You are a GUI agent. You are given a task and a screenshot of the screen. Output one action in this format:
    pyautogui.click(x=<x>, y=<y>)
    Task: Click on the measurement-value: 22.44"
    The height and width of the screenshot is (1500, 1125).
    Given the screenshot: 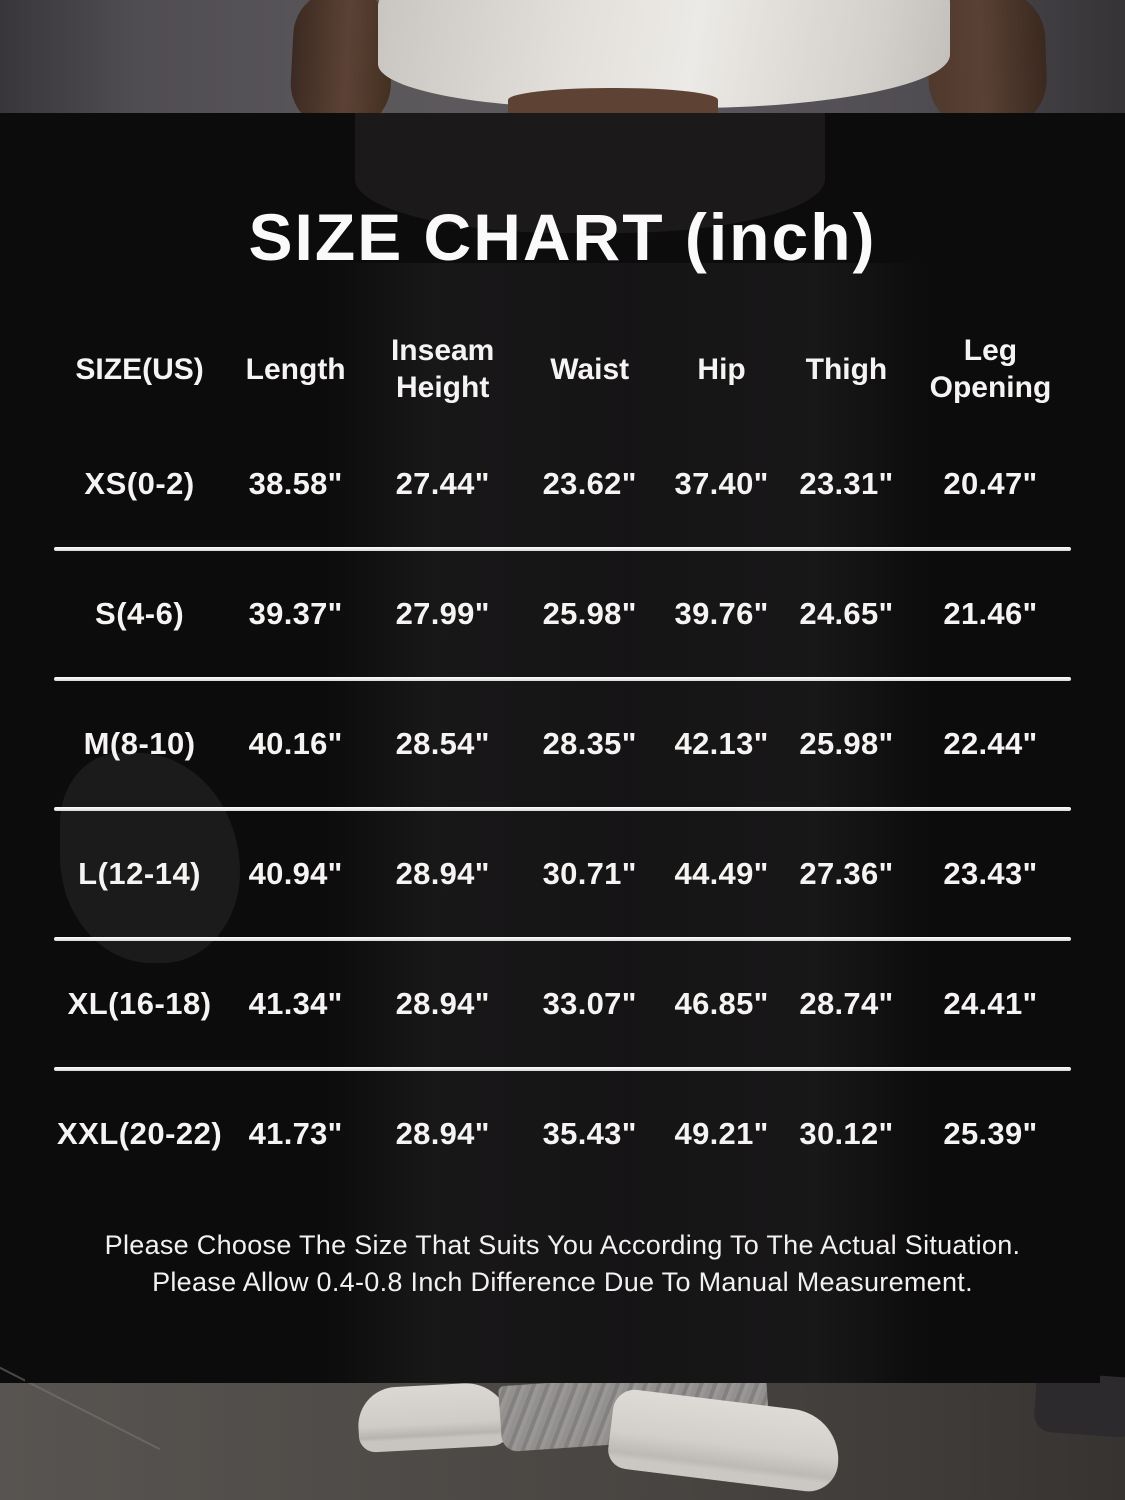 What is the action you would take?
    pyautogui.click(x=990, y=743)
    